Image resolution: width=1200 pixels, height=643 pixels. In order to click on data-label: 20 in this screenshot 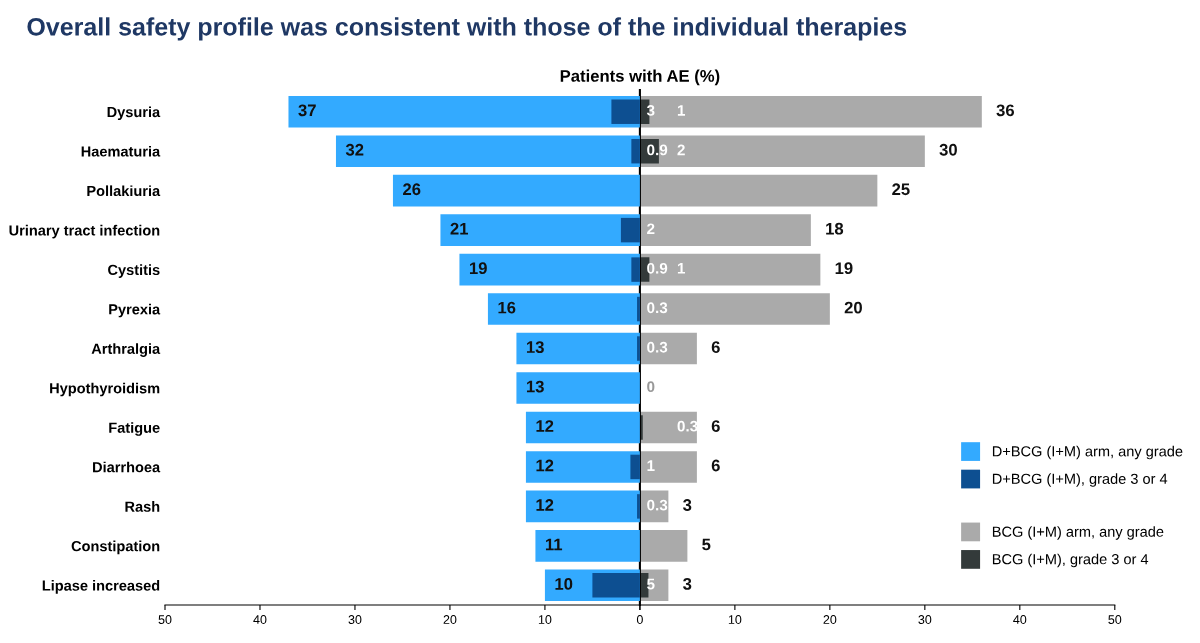, I will do `click(853, 307)`.